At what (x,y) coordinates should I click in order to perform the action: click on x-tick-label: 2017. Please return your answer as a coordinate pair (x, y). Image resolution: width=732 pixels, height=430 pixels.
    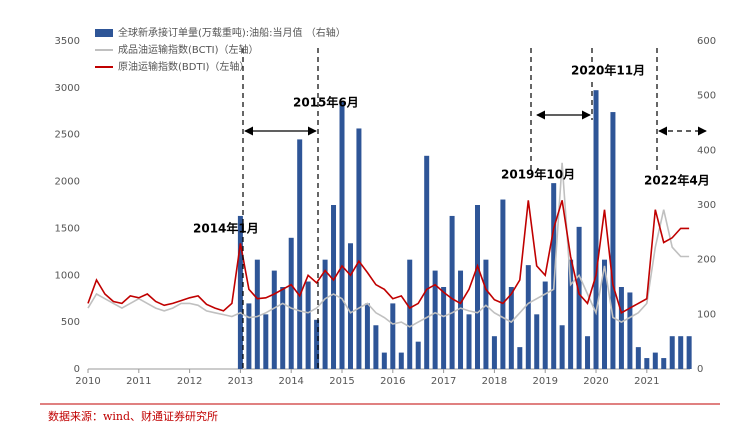
    Looking at the image, I should click on (443, 381).